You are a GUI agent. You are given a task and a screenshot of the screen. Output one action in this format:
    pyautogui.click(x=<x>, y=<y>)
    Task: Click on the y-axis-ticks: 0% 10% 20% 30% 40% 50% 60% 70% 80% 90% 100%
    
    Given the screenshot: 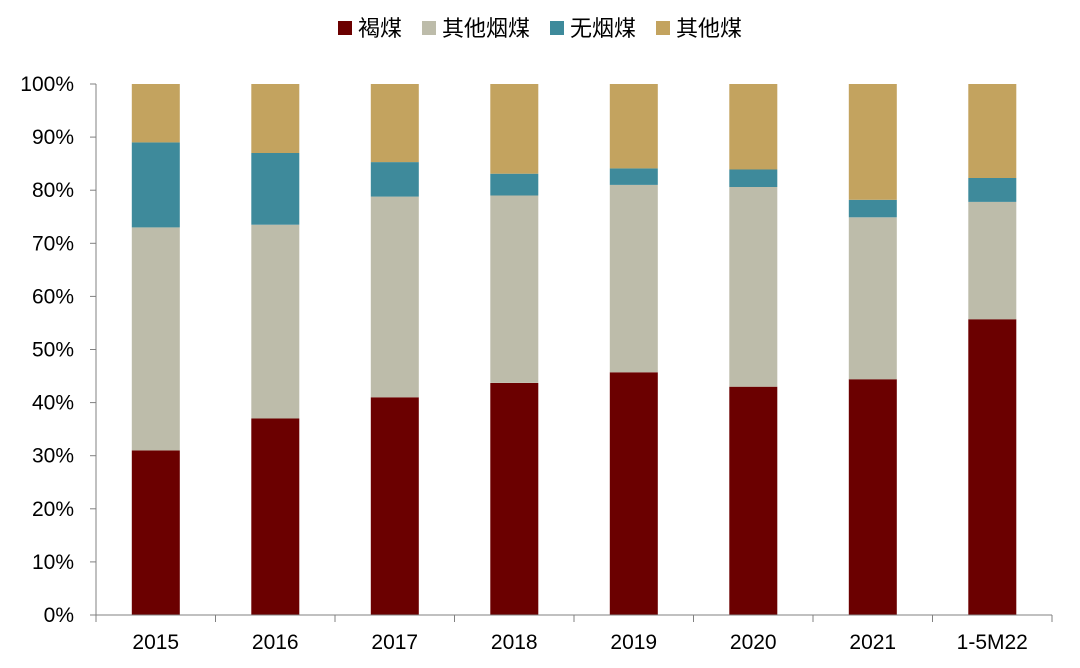 What is the action you would take?
    pyautogui.click(x=58, y=350)
    